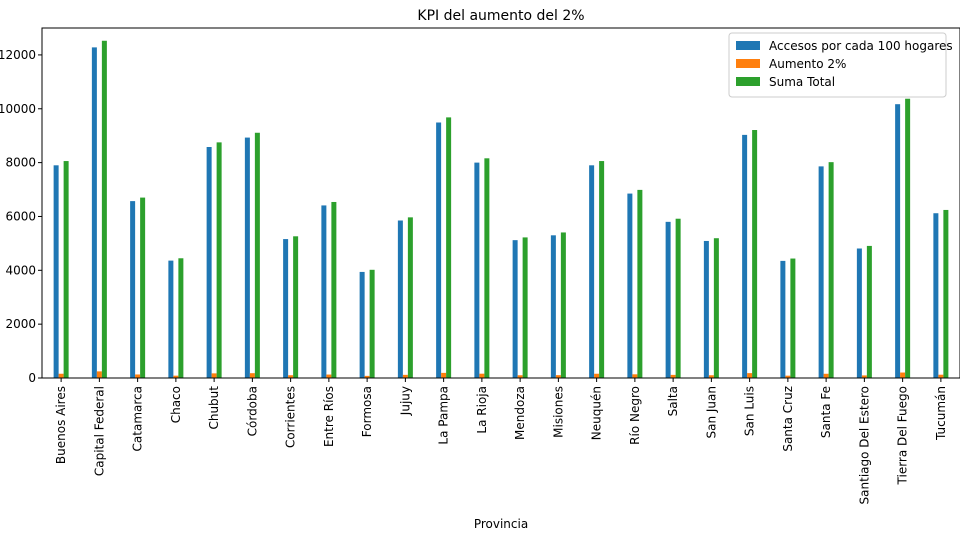 The image size is (960, 540). What do you see at coordinates (20, 270) in the screenshot?
I see `y-tick-label: 4000` at bounding box center [20, 270].